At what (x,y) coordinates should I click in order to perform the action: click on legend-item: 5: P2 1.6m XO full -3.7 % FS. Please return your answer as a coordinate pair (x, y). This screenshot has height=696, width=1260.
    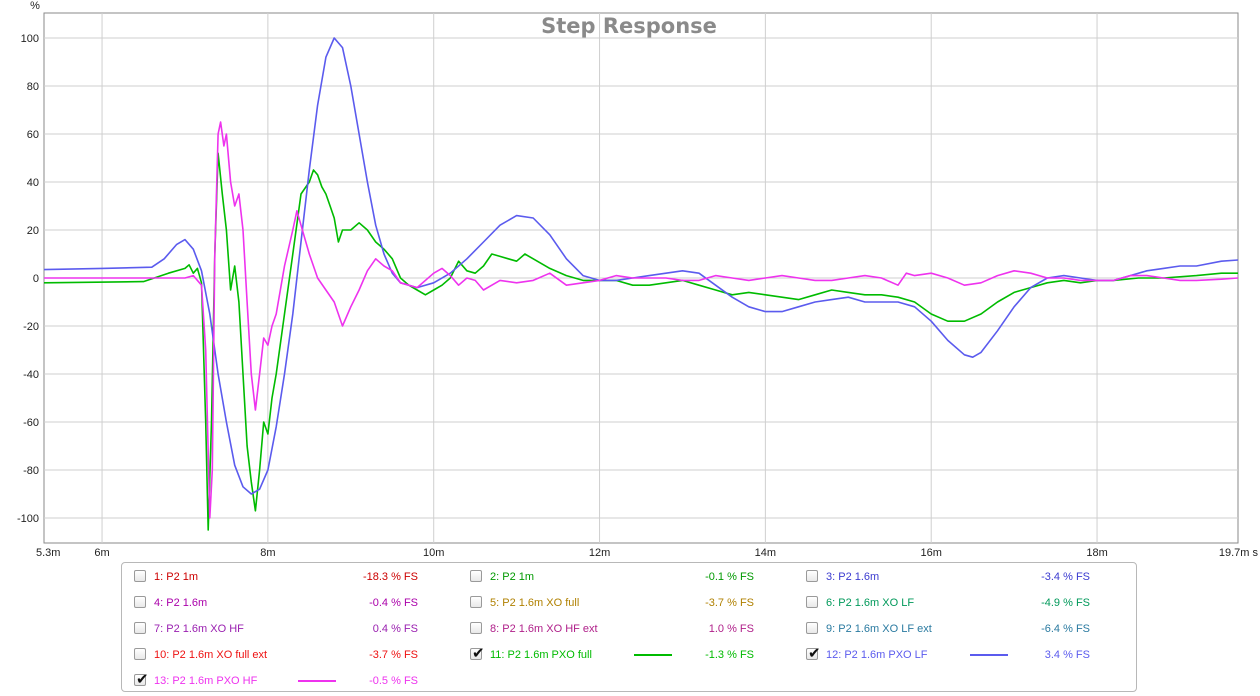
    Looking at the image, I should click on (630, 603).